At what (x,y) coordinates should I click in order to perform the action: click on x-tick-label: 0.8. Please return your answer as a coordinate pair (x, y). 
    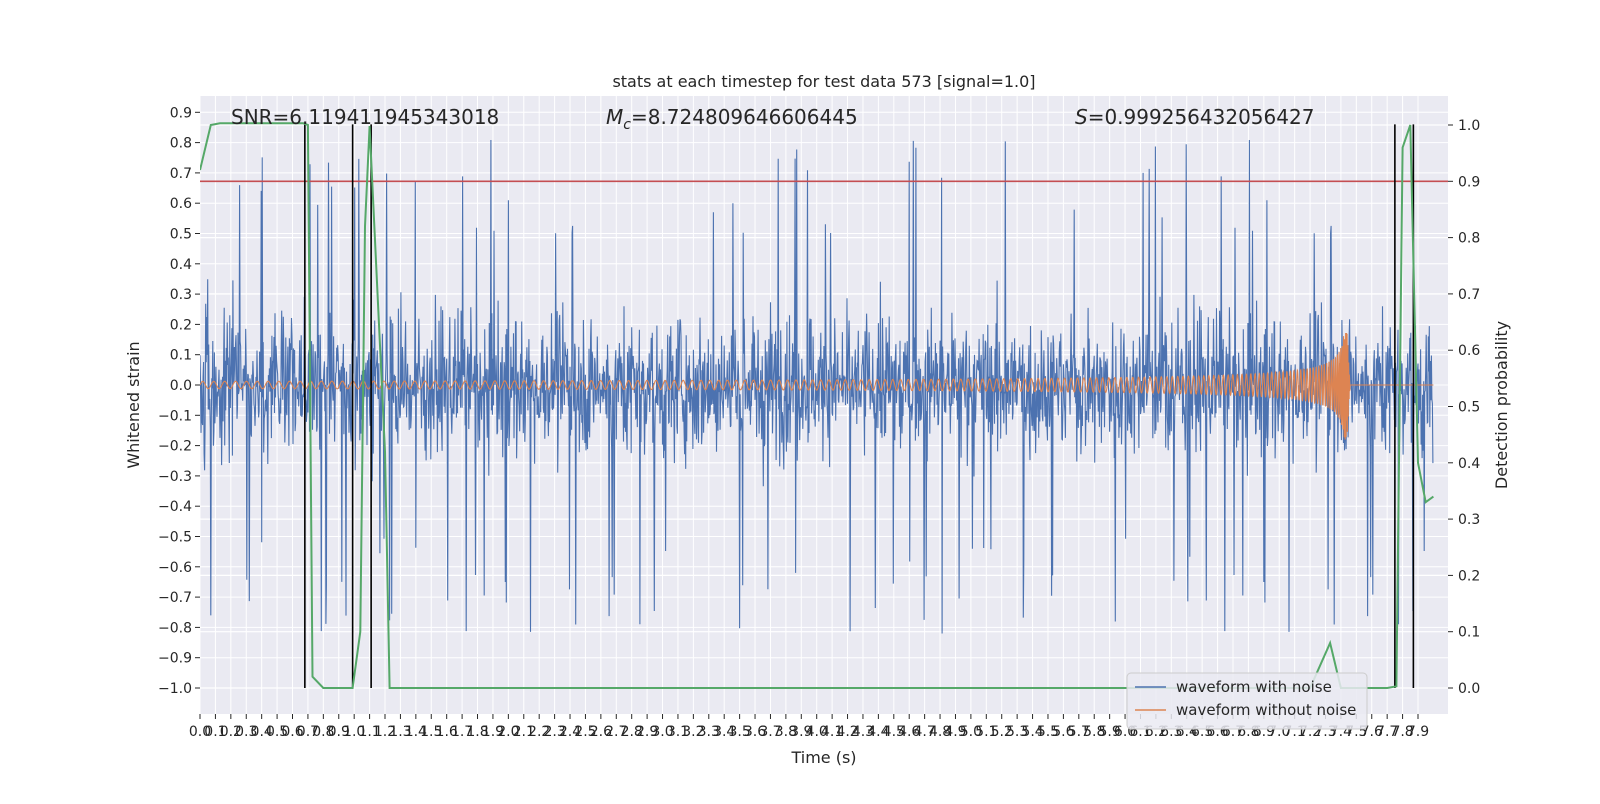
    Looking at the image, I should click on (323, 732).